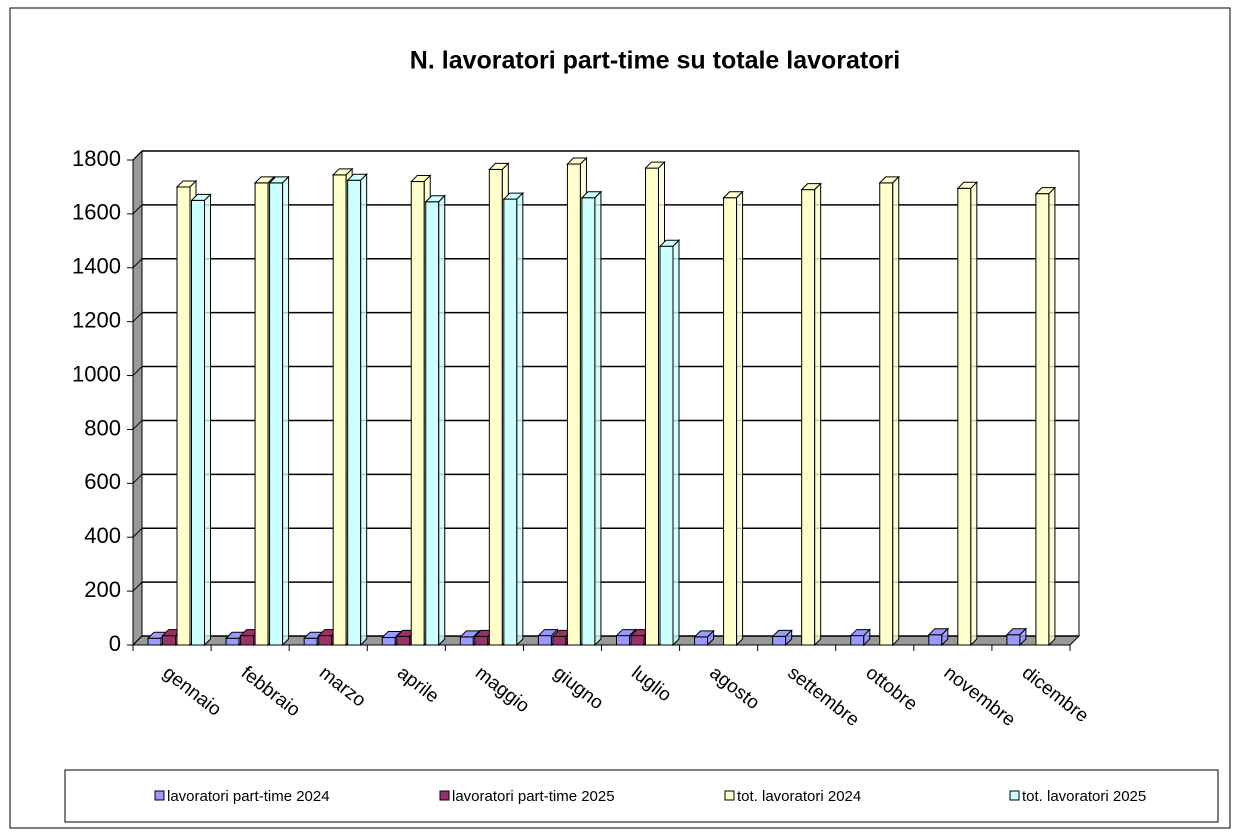 The image size is (1240, 837). I want to click on legend-box, so click(641, 796).